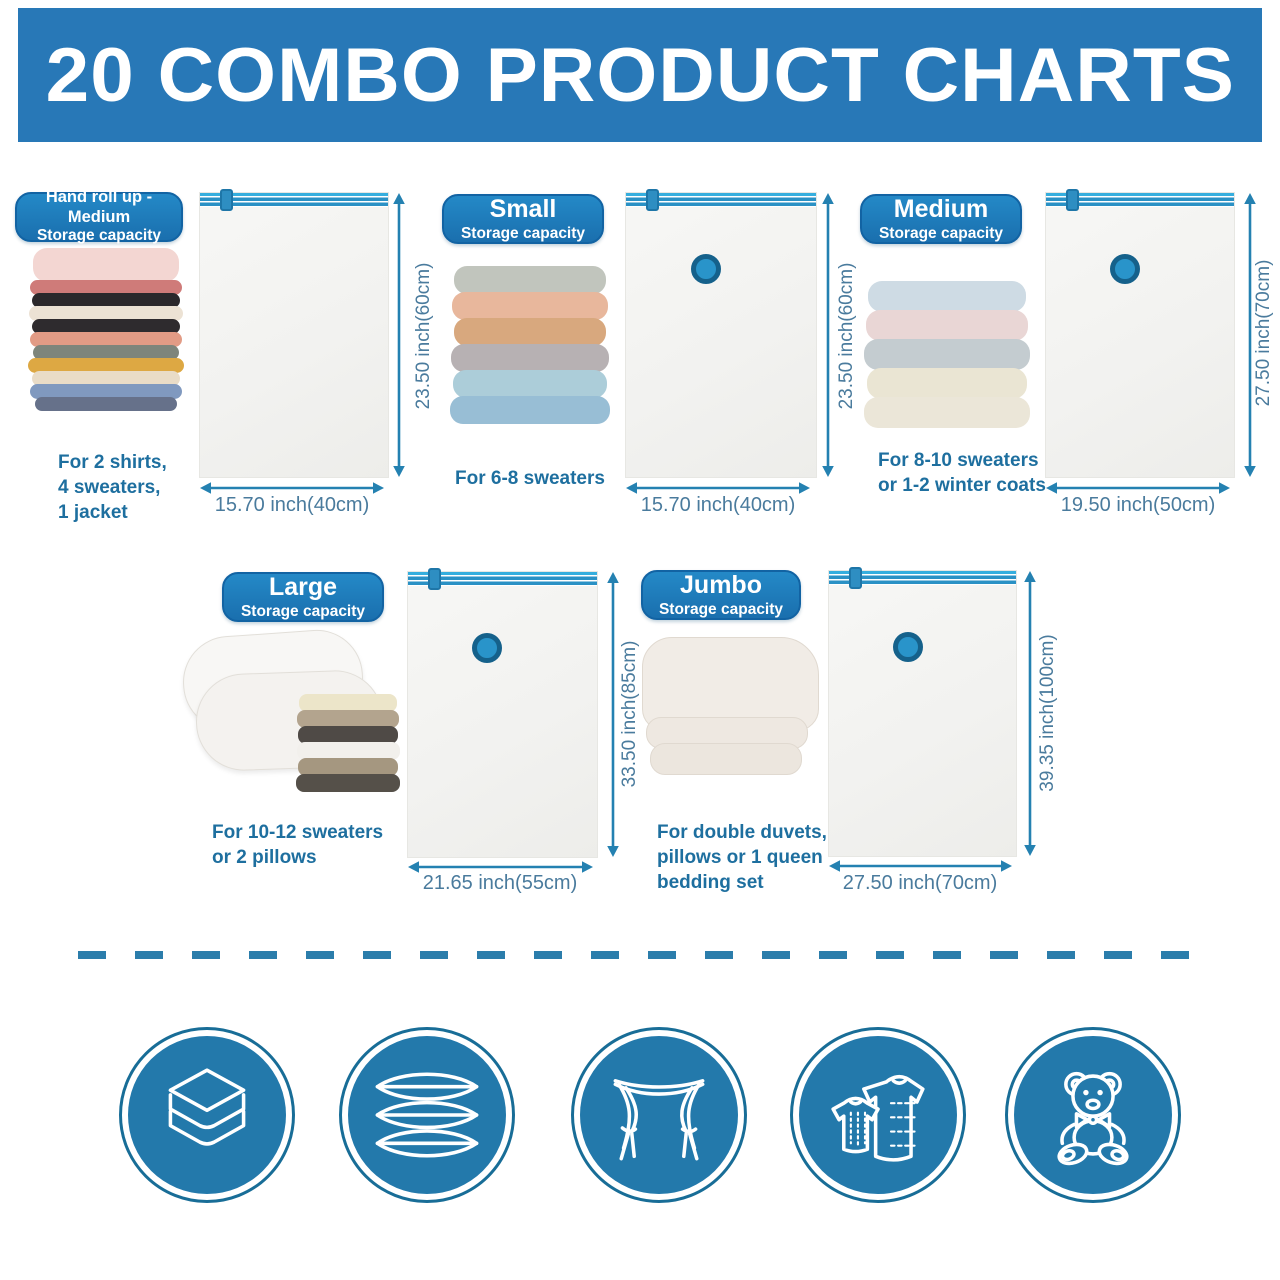 The image size is (1280, 1280). What do you see at coordinates (530, 478) in the screenshot?
I see `capacity-text: For 6-8 sweaters` at bounding box center [530, 478].